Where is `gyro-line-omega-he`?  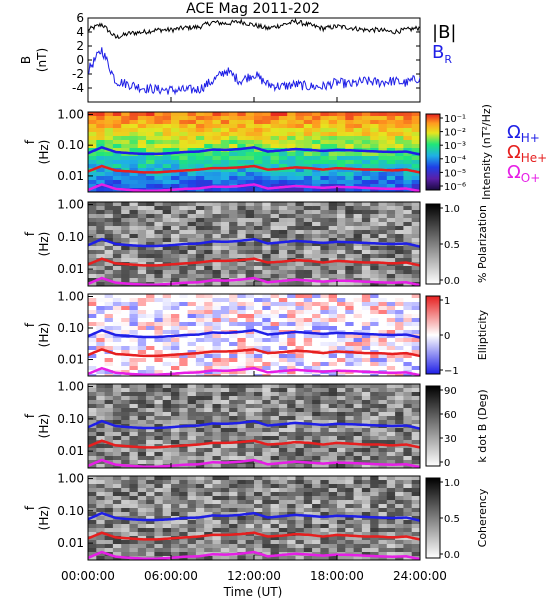 gyro-line-omega-he is located at coordinates (254, 262).